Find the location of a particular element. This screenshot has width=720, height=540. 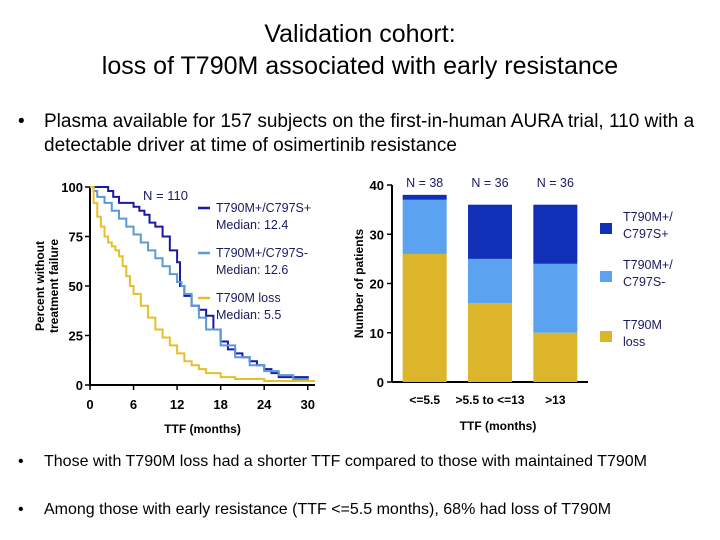

km-y-tick-label: 50 is located at coordinates (76, 286).